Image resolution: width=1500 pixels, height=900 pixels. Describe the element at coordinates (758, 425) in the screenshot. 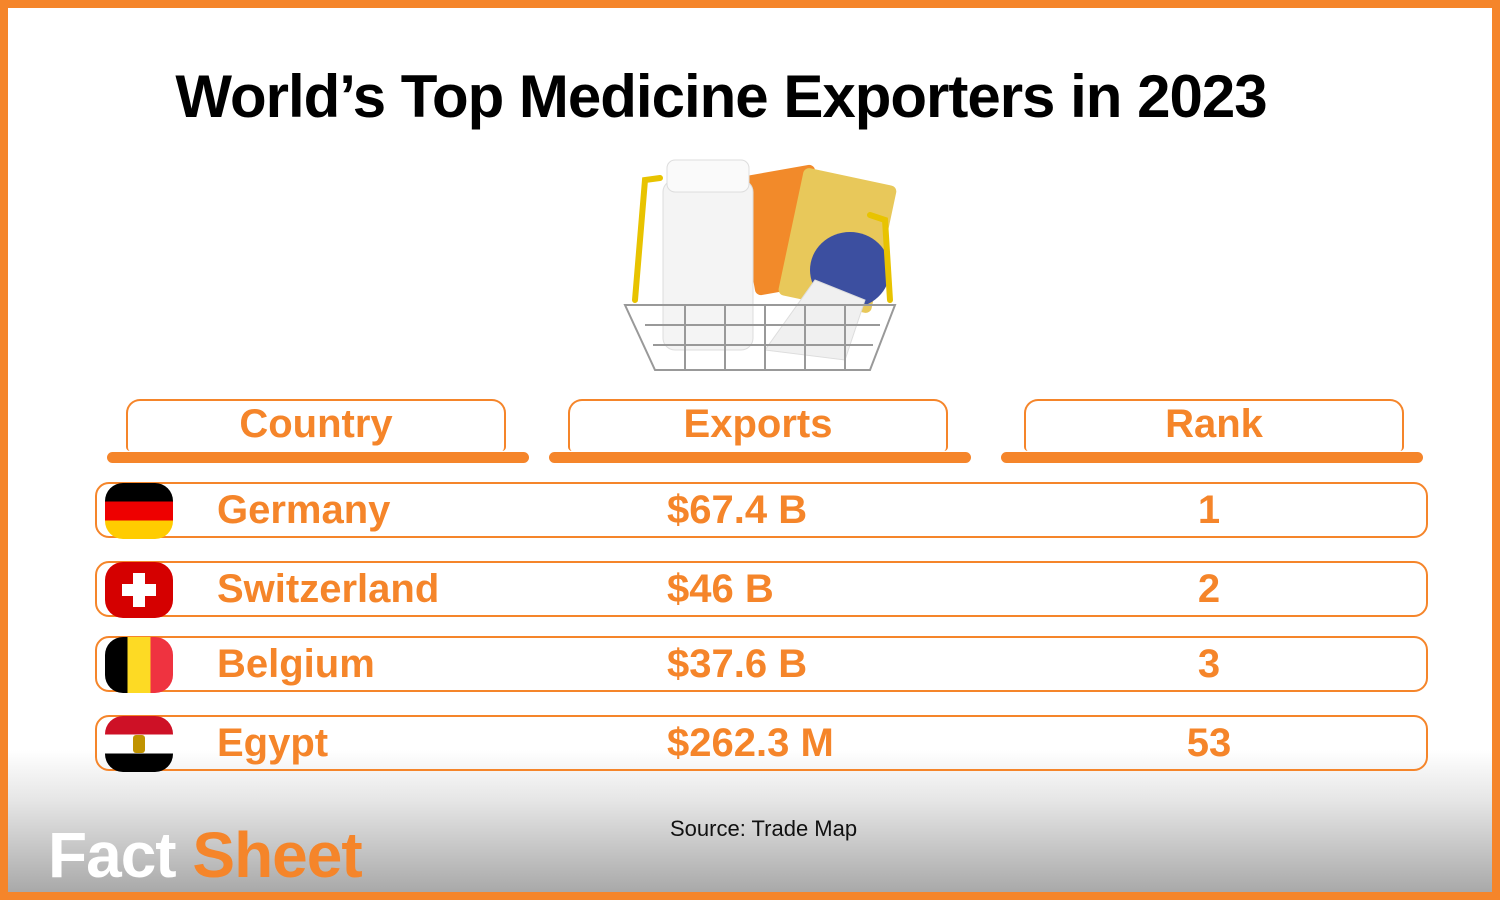

I see `header-exports: Exports` at that location.